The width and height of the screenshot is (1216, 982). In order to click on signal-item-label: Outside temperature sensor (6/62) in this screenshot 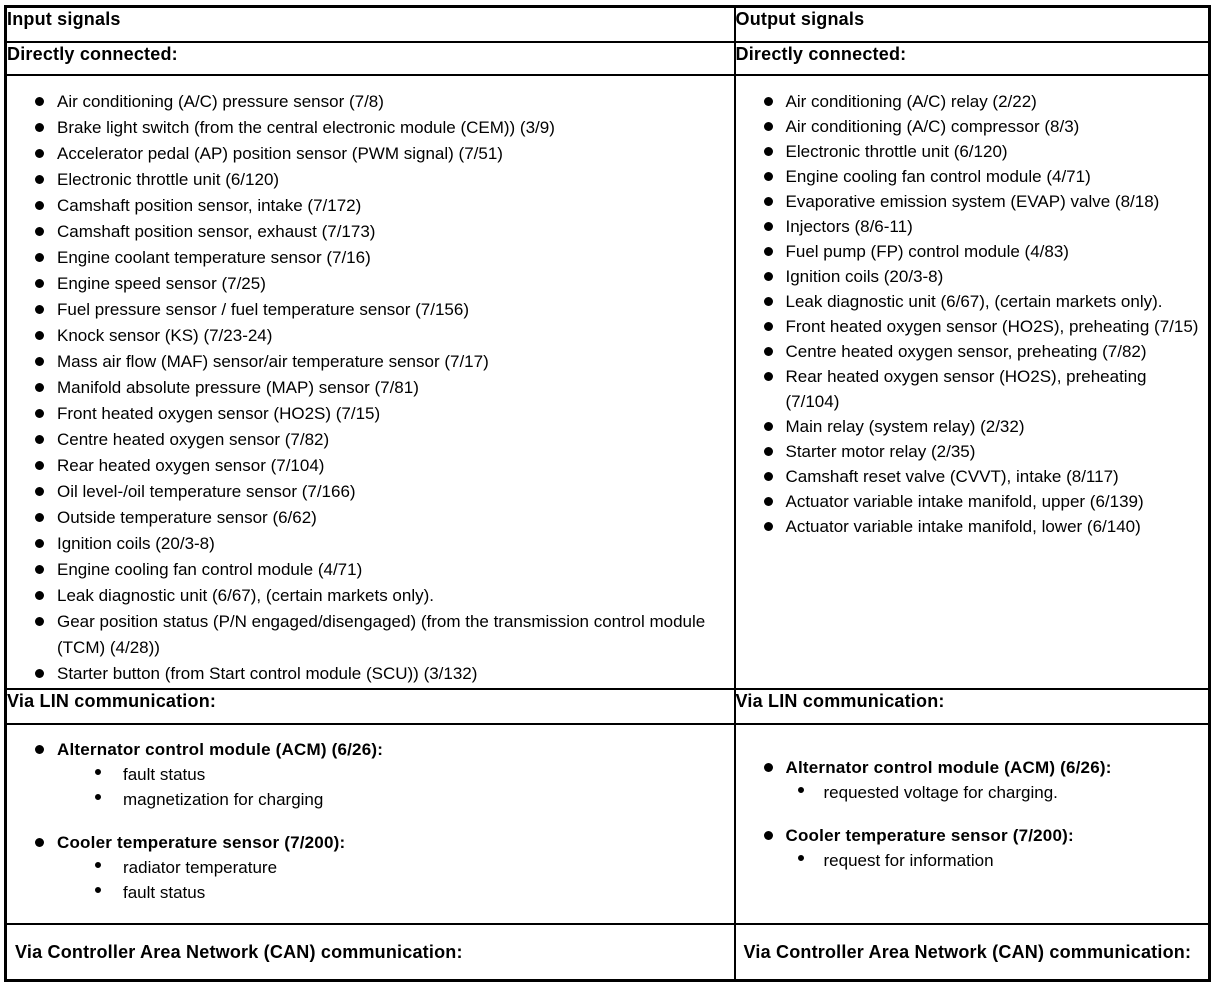, I will do `click(187, 517)`.